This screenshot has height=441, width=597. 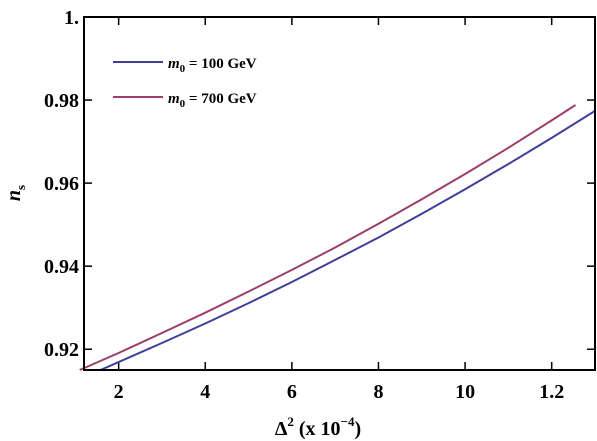 I want to click on x-tick-label: 2, so click(x=119, y=392).